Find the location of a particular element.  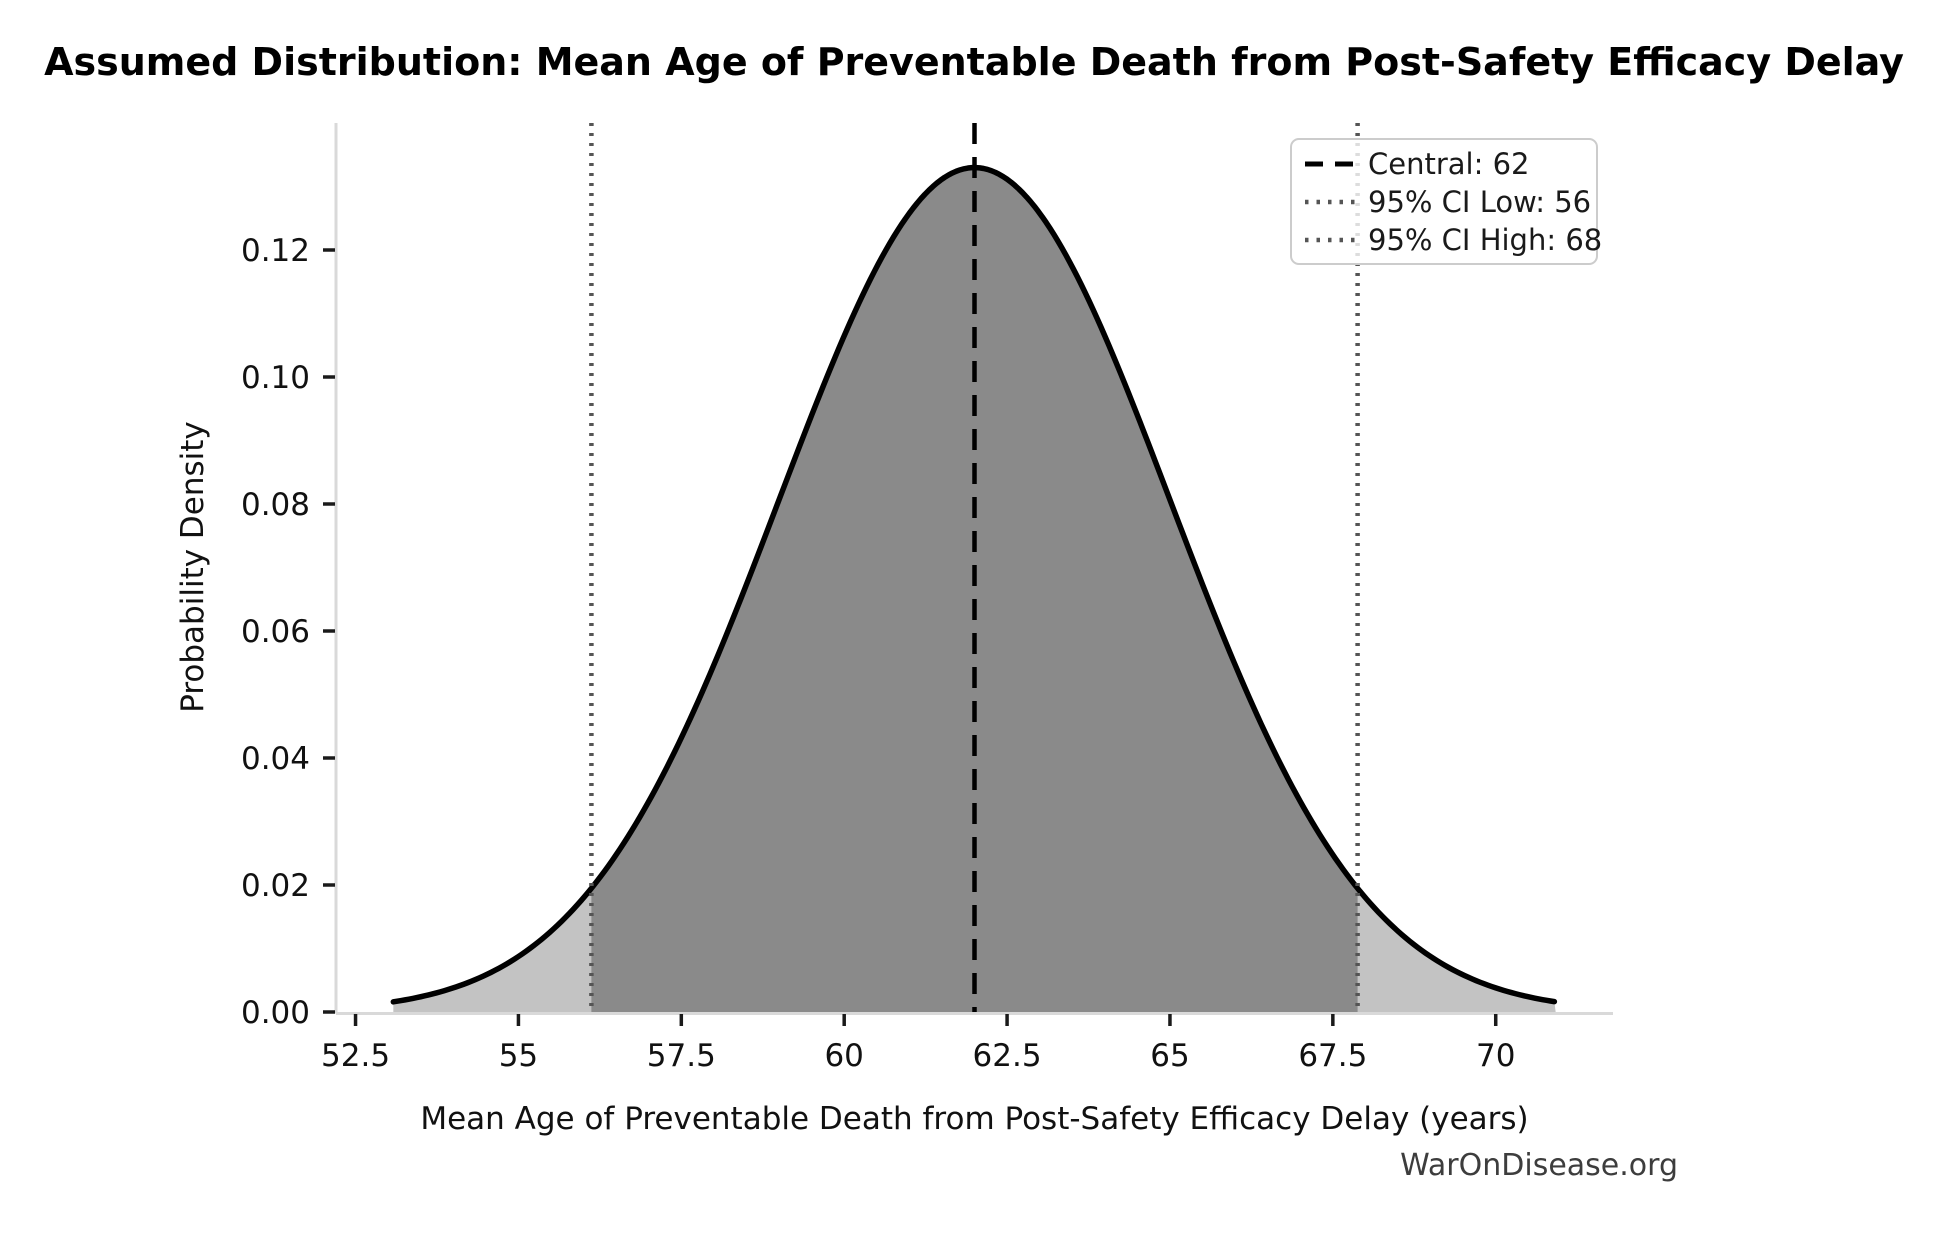

legend-label-ci-low: 95% CI Low: 56 is located at coordinates (1480, 201).